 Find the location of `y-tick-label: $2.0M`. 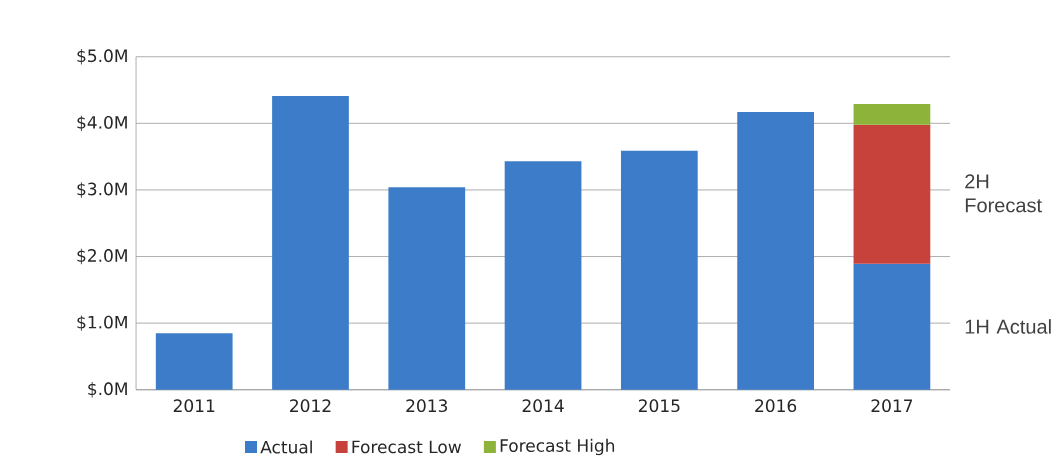

y-tick-label: $2.0M is located at coordinates (102, 256).